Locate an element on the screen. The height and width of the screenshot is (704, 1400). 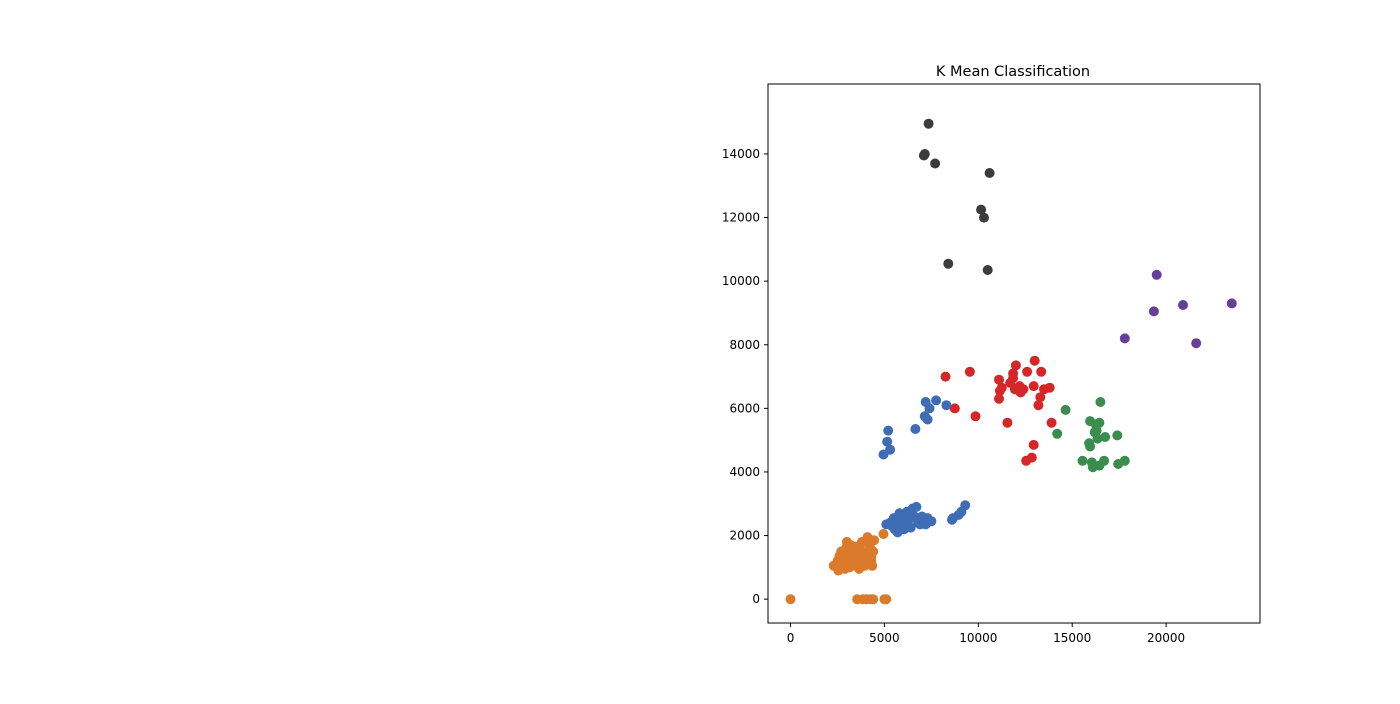
x-tick-label: 0 is located at coordinates (791, 638).